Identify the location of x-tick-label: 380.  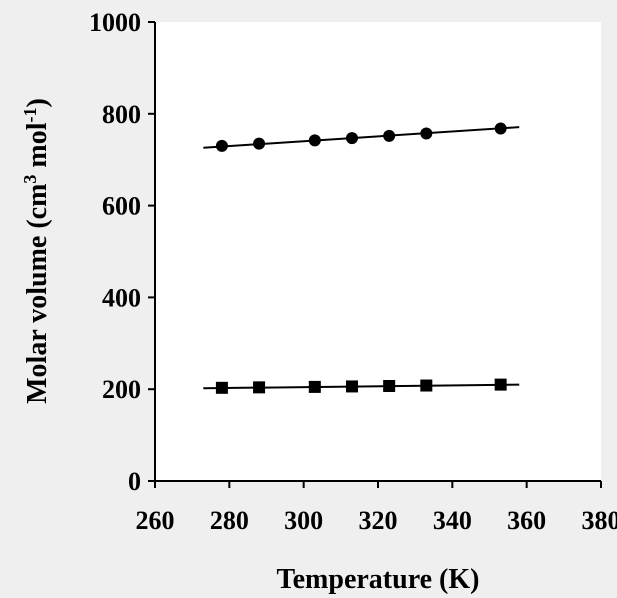
(599, 520).